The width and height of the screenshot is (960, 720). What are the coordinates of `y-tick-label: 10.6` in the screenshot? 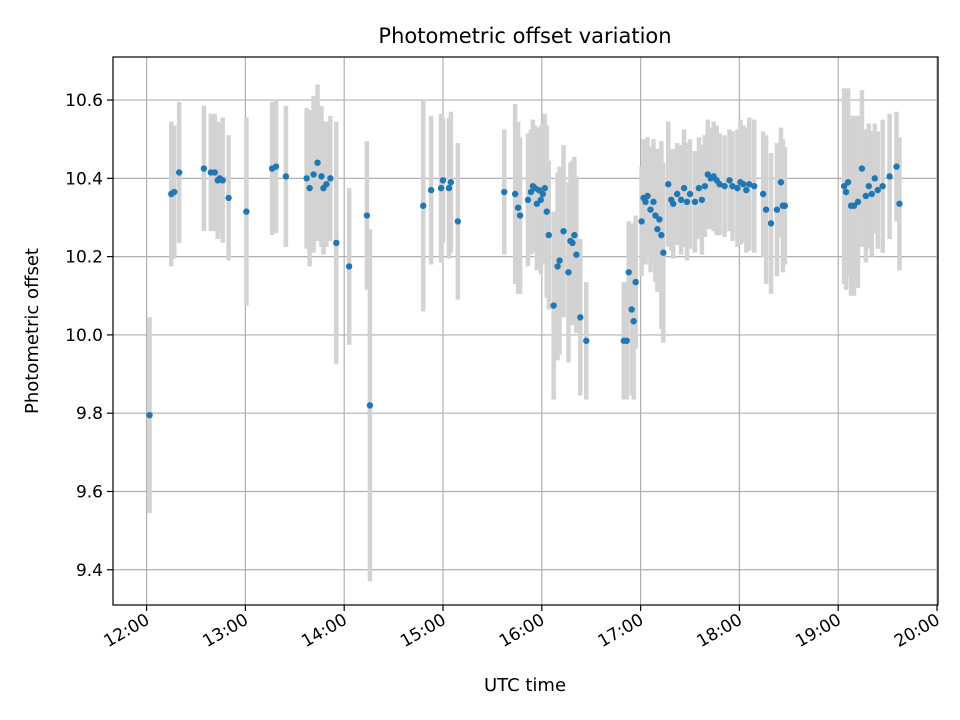 It's located at (84, 101).